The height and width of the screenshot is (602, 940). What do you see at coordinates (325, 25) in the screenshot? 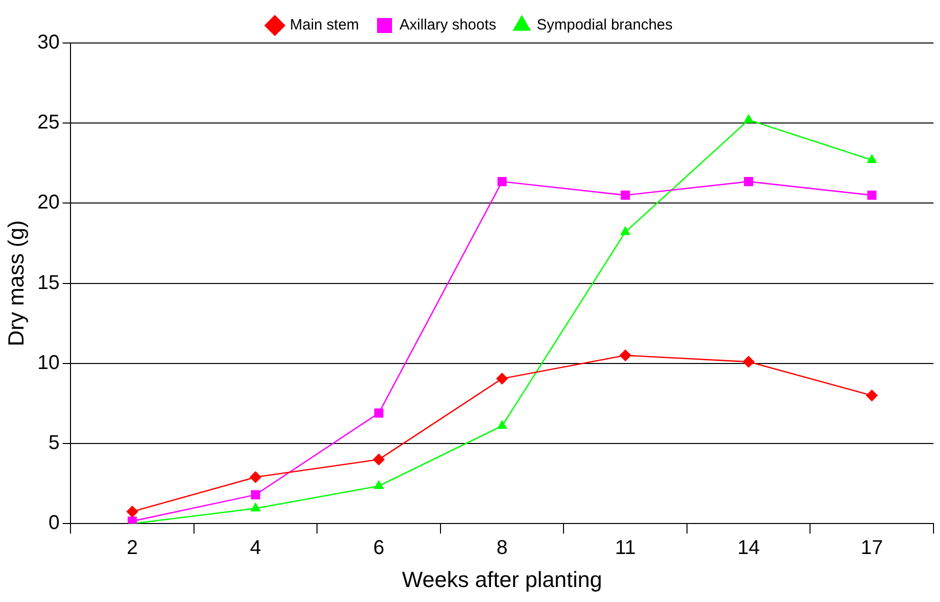
I see `legend-label: Main stem` at bounding box center [325, 25].